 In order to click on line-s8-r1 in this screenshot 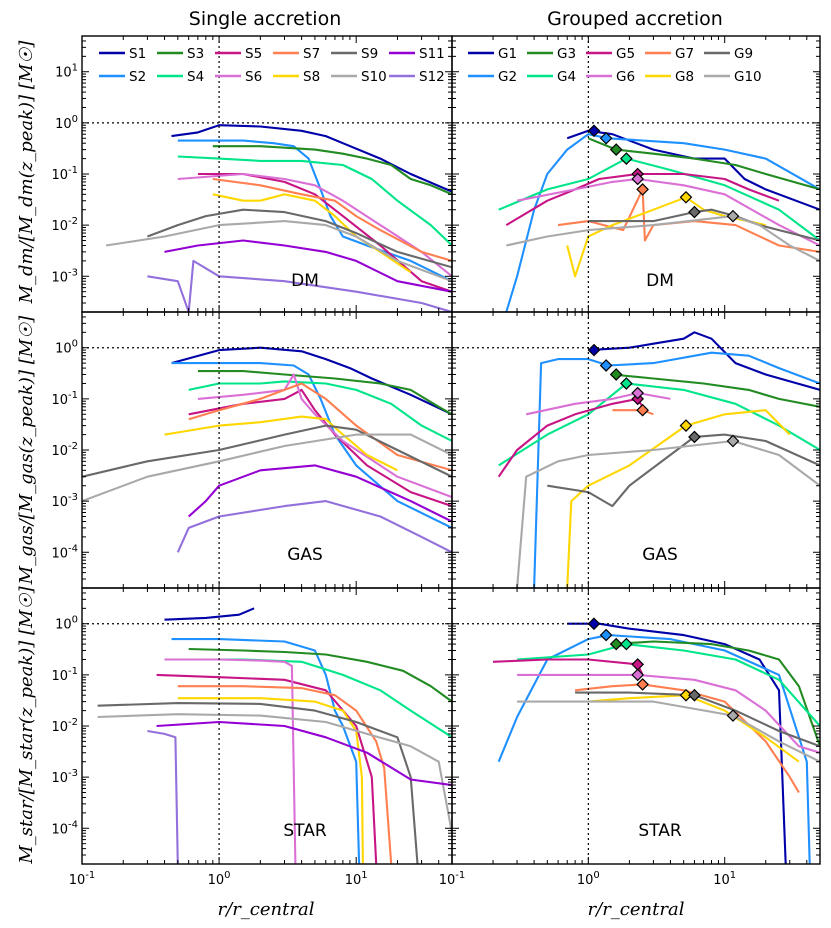, I will do `click(281, 443)`.